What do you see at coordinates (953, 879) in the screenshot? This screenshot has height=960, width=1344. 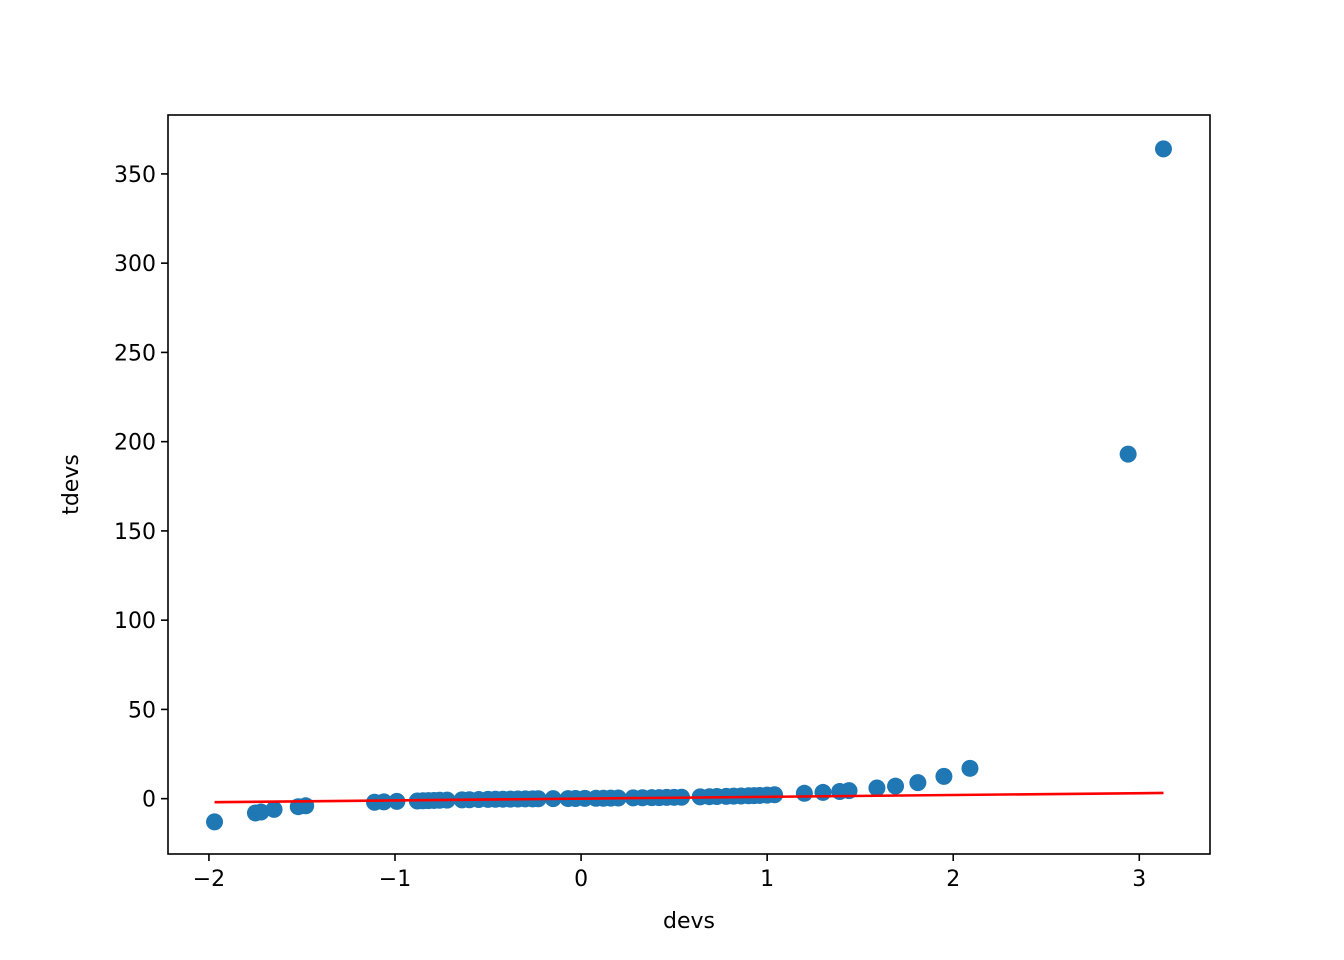 I see `x-tick-label: 2` at bounding box center [953, 879].